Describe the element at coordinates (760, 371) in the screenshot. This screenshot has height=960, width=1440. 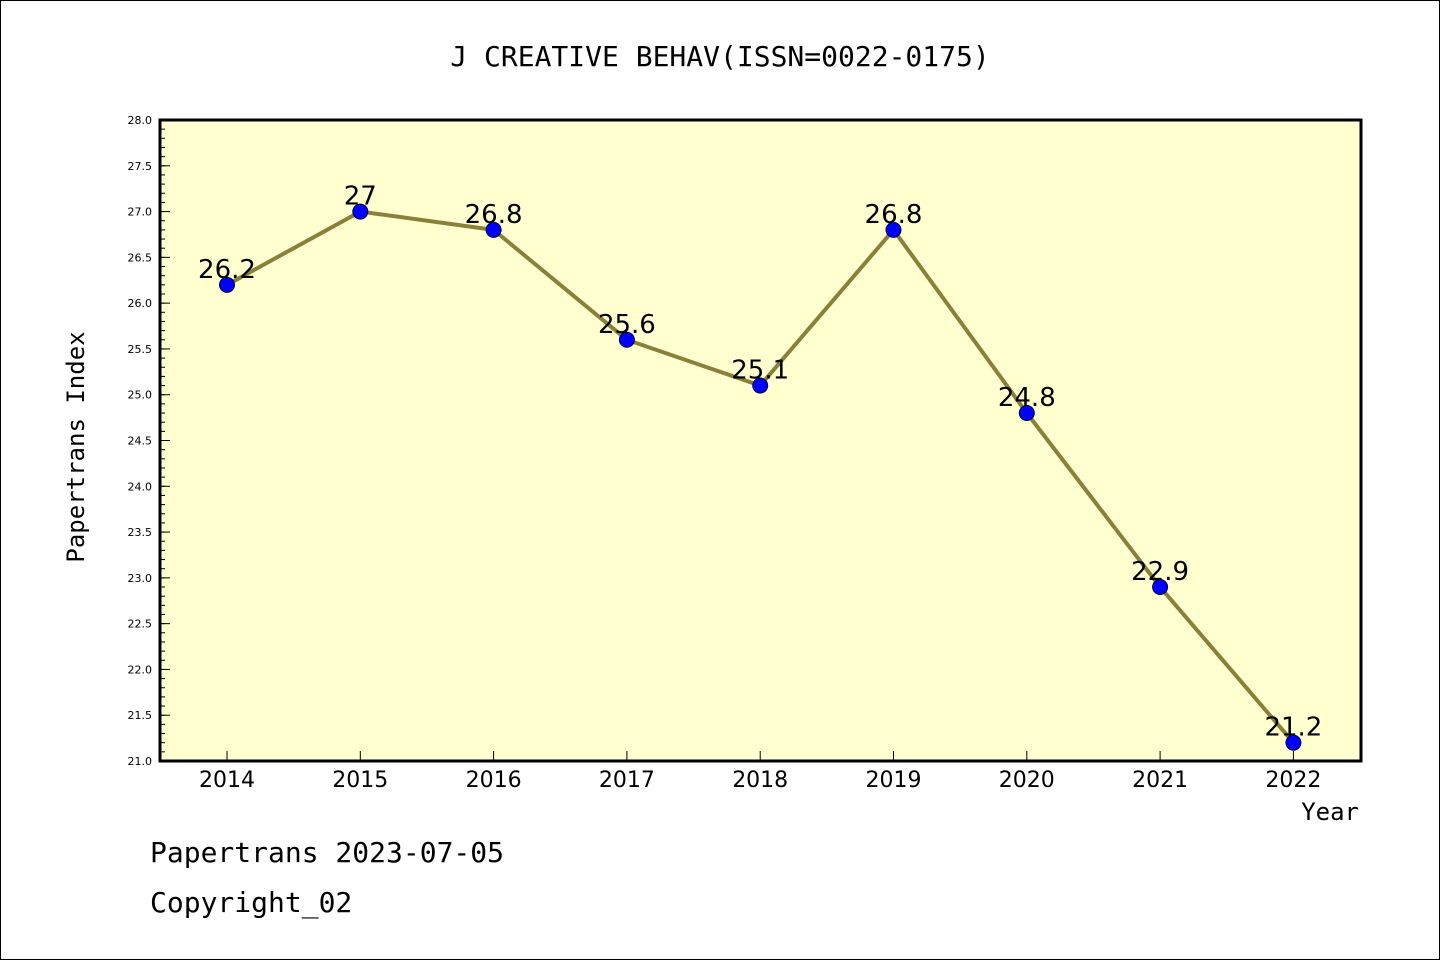
I see `data-label: 25.1` at that location.